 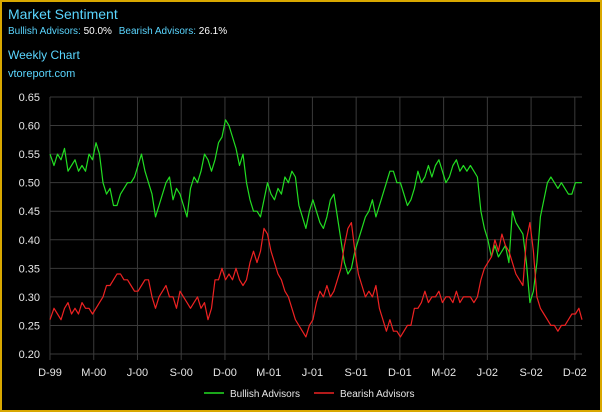 What do you see at coordinates (50, 373) in the screenshot?
I see `x-tick-label: D-99` at bounding box center [50, 373].